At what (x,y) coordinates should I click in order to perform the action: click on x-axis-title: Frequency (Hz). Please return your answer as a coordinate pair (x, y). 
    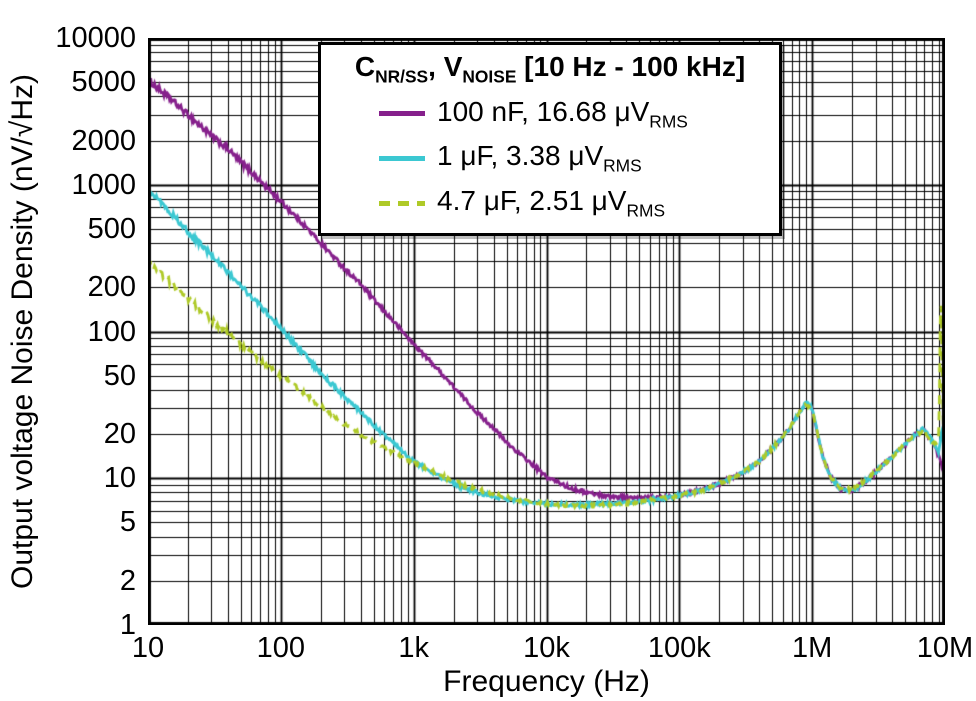
    Looking at the image, I should click on (546, 681).